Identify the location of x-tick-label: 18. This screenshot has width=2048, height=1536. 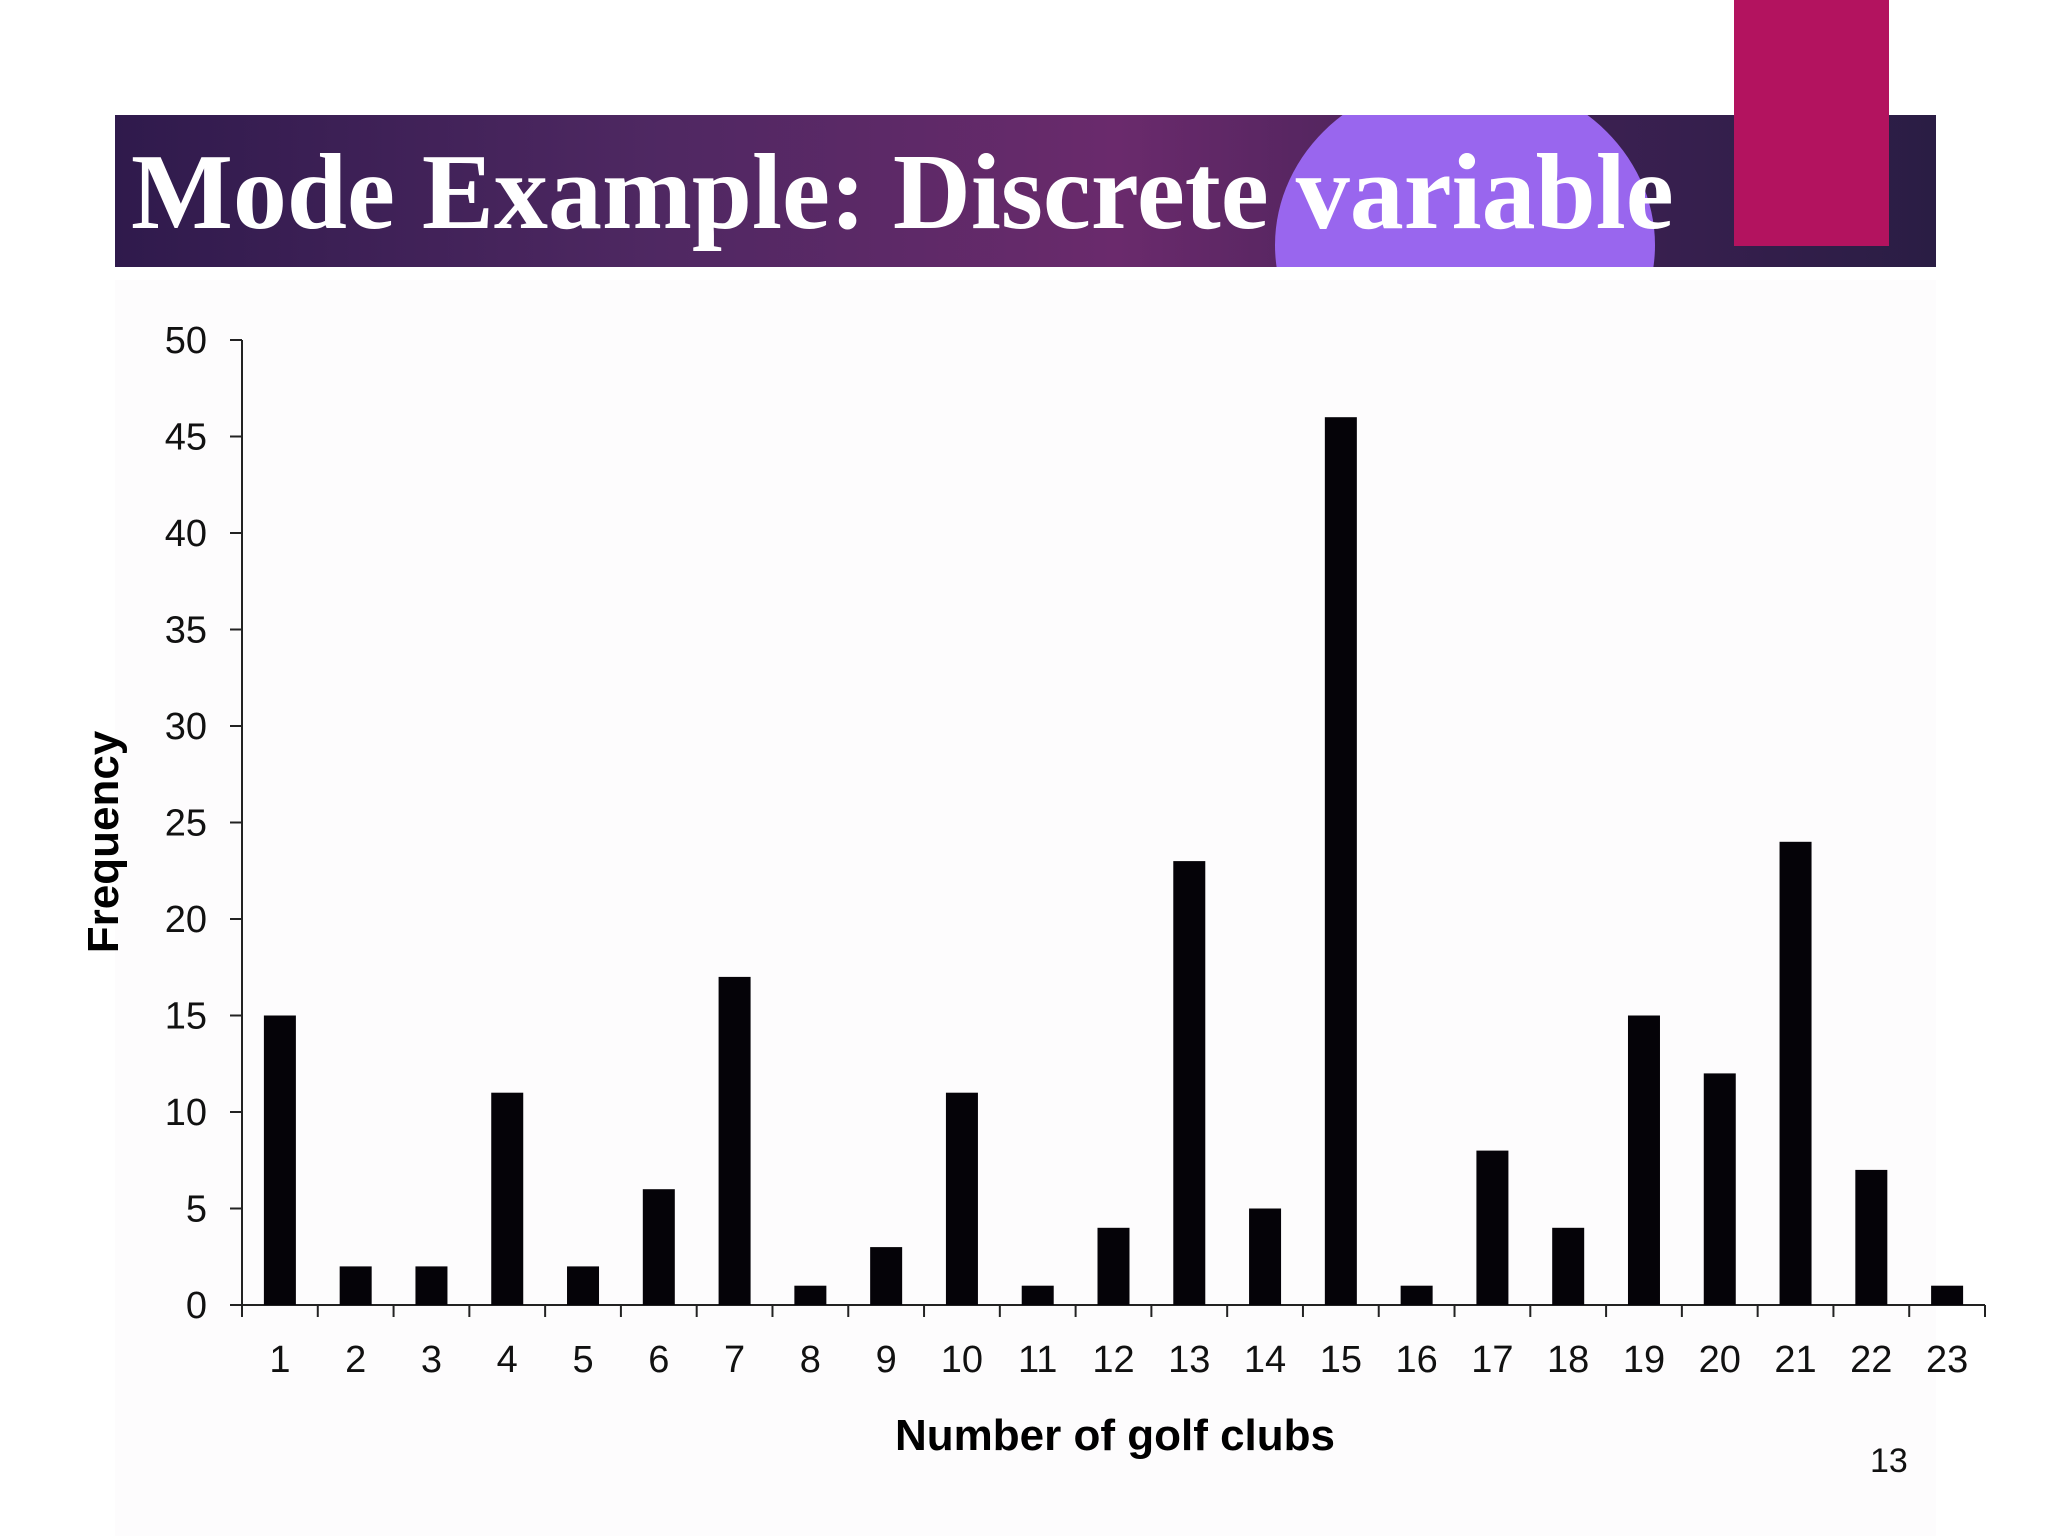
(1568, 1360).